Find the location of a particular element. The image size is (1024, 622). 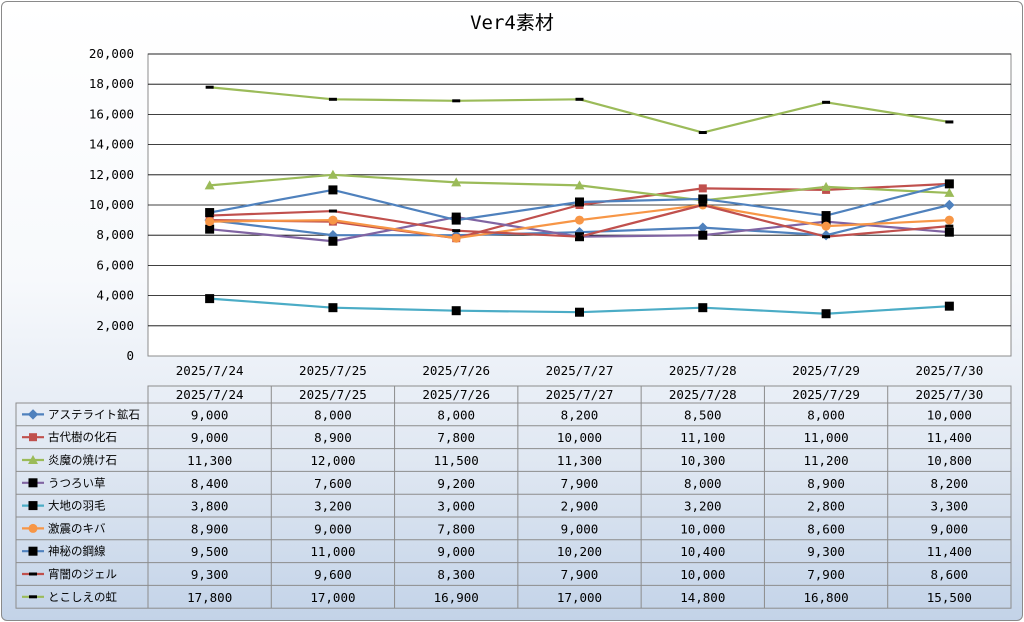

table-cell: 2,900 is located at coordinates (580, 506).